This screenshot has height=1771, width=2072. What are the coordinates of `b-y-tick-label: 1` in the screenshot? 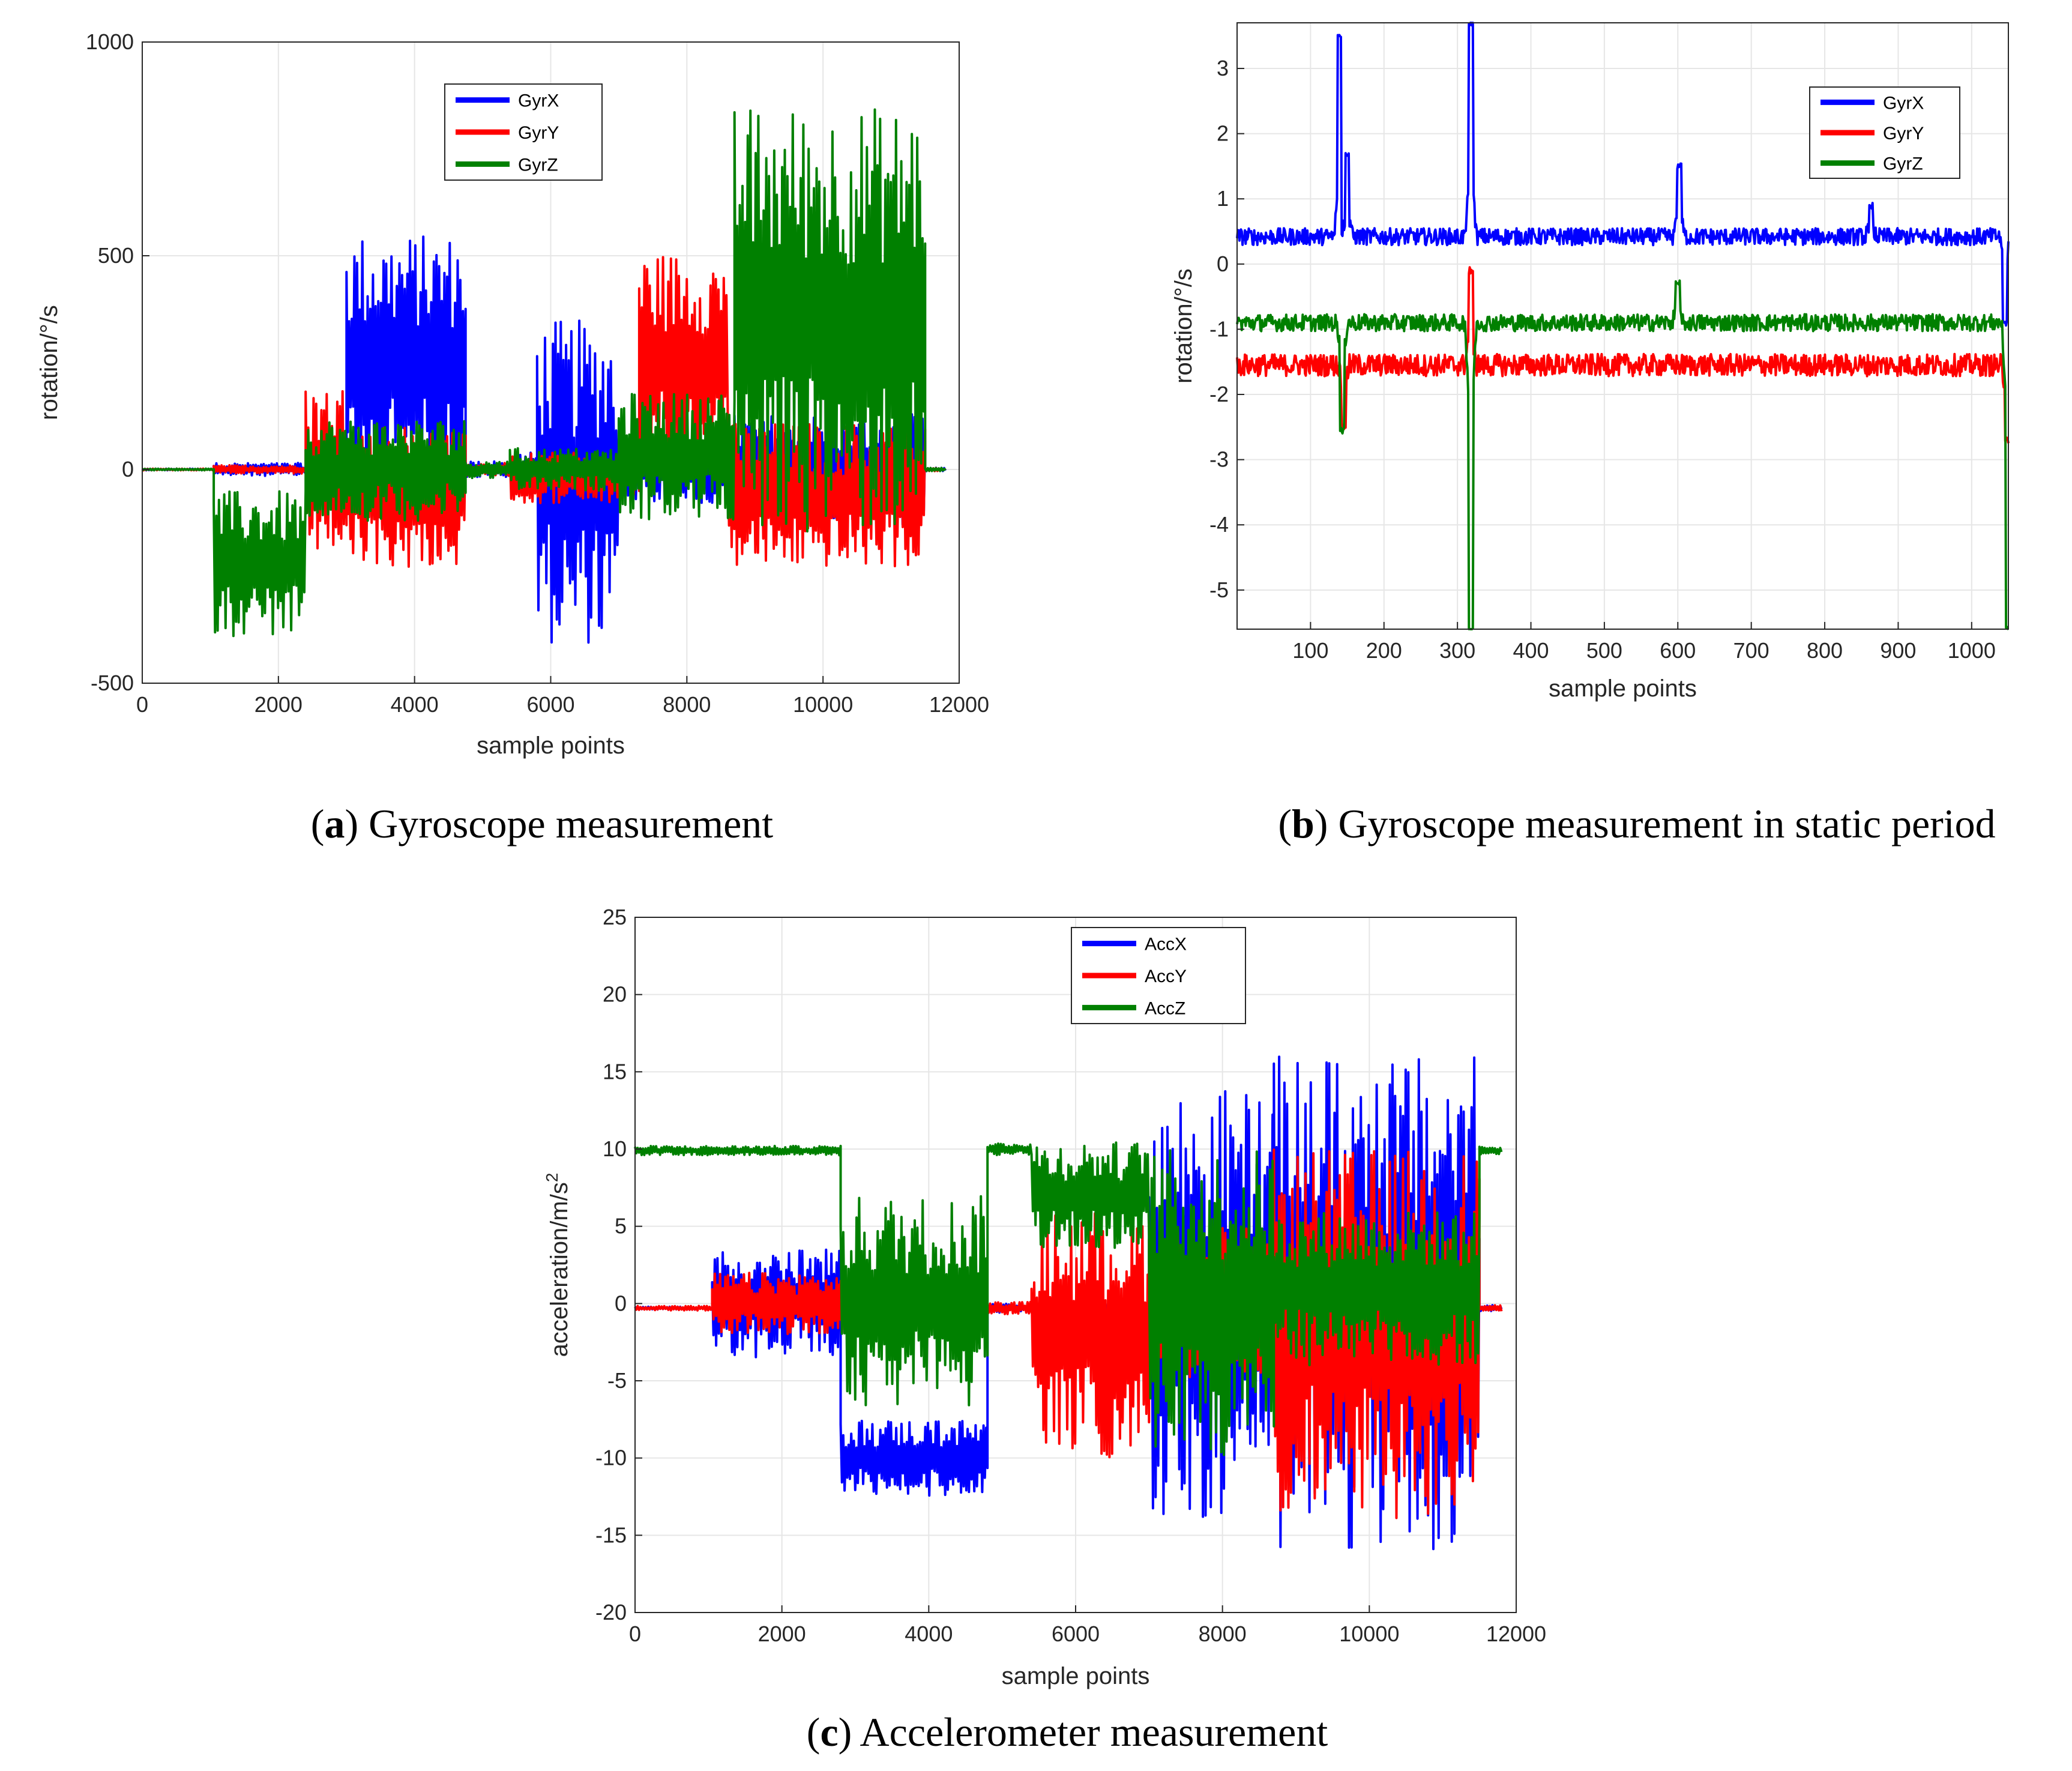 It's located at (1223, 198).